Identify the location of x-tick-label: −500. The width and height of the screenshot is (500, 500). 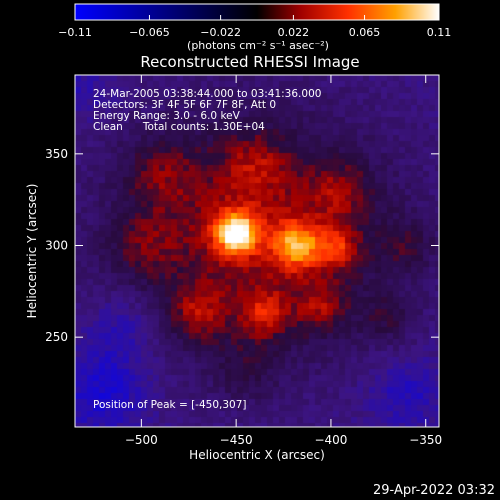
(141, 440).